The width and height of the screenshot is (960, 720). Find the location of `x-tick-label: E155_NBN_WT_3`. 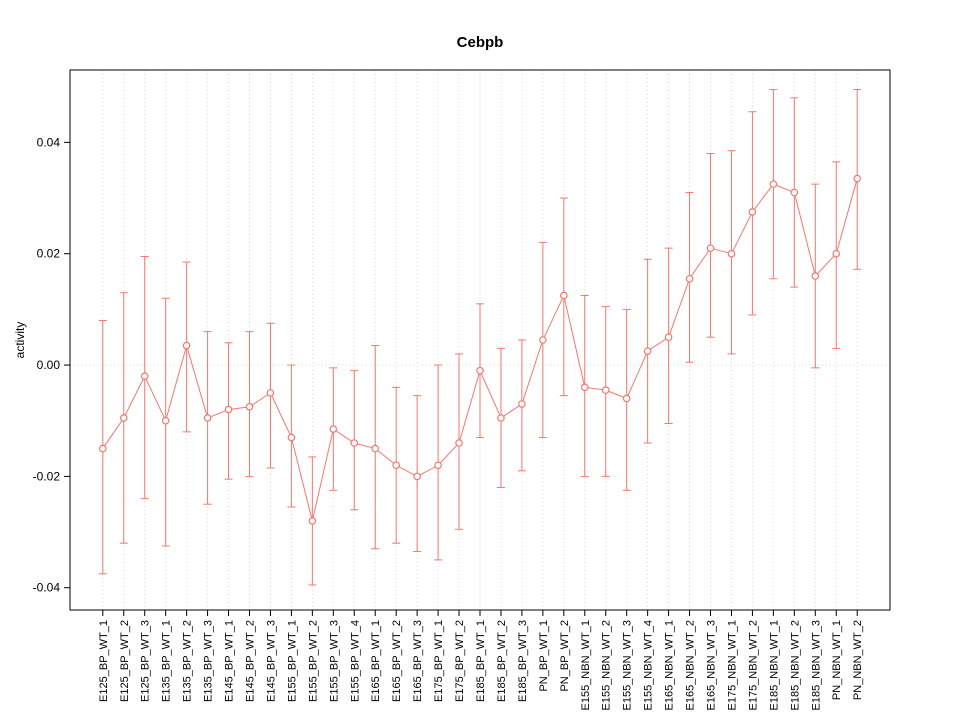

x-tick-label: E155_NBN_WT_3 is located at coordinates (628, 665).